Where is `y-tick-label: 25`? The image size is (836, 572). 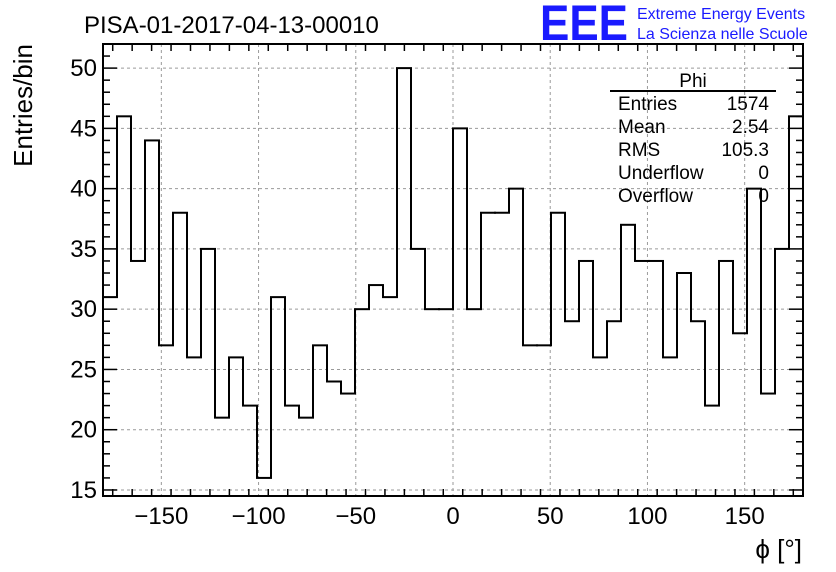
y-tick-label: 25 is located at coordinates (83, 369).